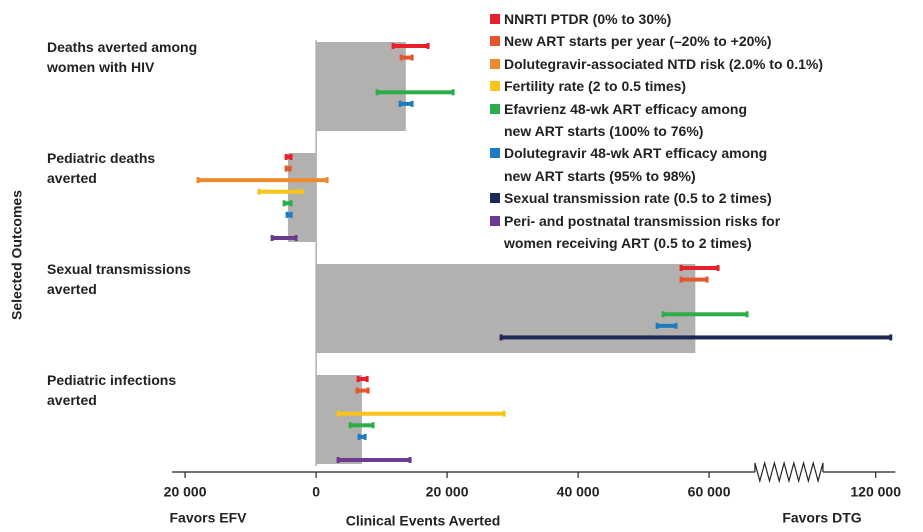 Image resolution: width=923 pixels, height=532 pixels. Describe the element at coordinates (119, 279) in the screenshot. I see `category-label: Sexual transmissions averted` at that location.